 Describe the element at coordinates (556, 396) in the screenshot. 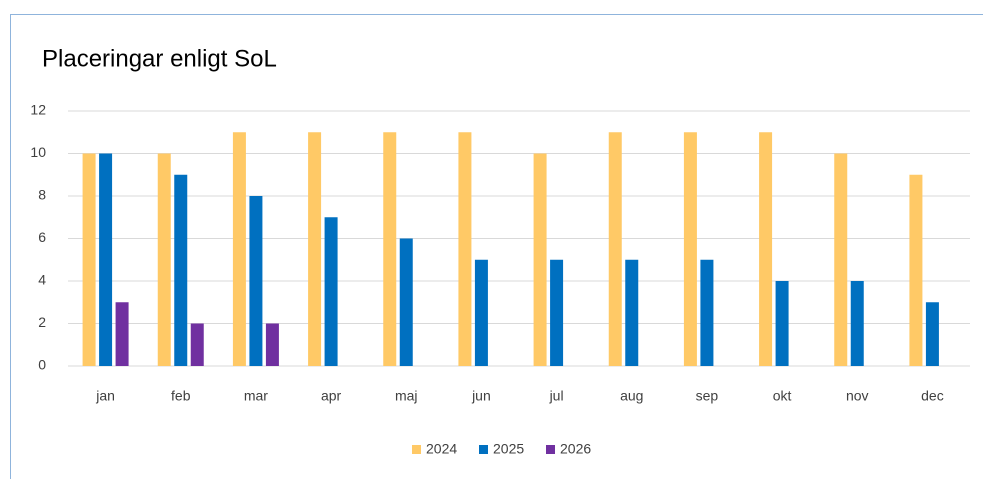

I see `x-tick-label: jul` at that location.